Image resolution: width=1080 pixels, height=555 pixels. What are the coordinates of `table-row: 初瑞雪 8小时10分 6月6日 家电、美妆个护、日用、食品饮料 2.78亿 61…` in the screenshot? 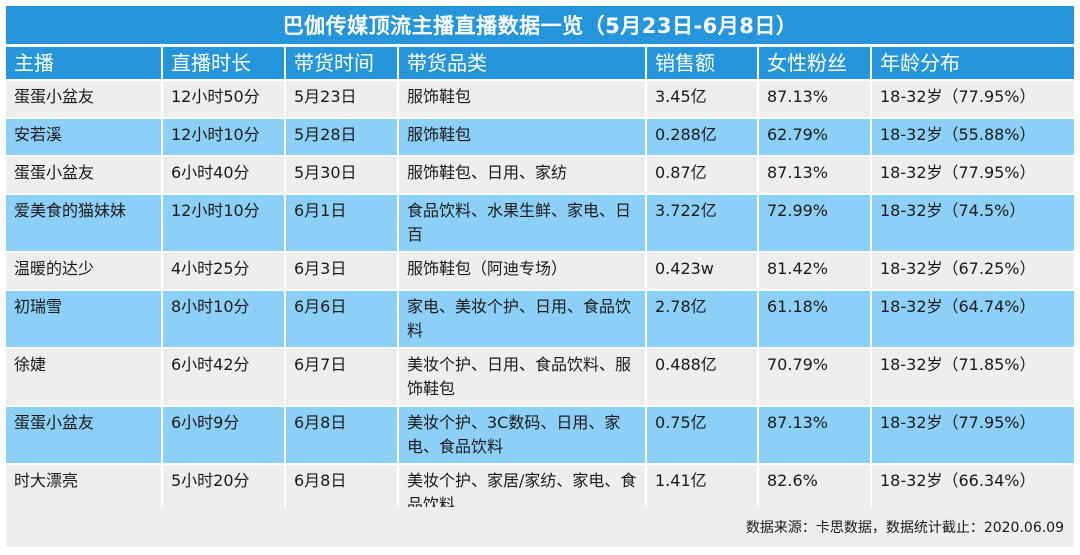 It's located at (540, 320).